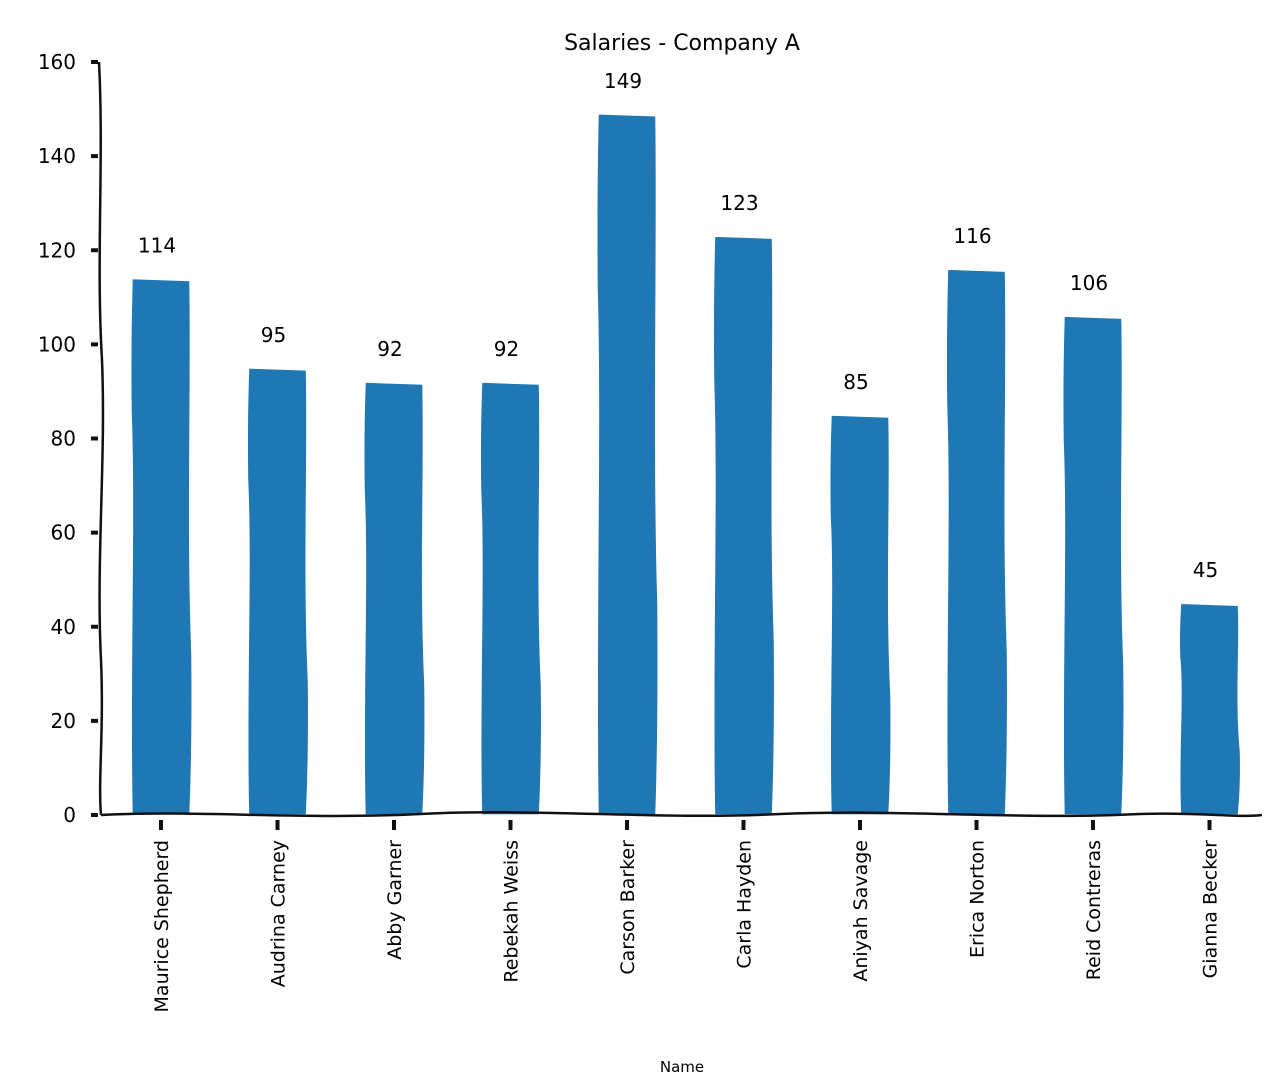 This screenshot has width=1276, height=1086. Describe the element at coordinates (101, 438) in the screenshot. I see `y-axis-line` at that location.